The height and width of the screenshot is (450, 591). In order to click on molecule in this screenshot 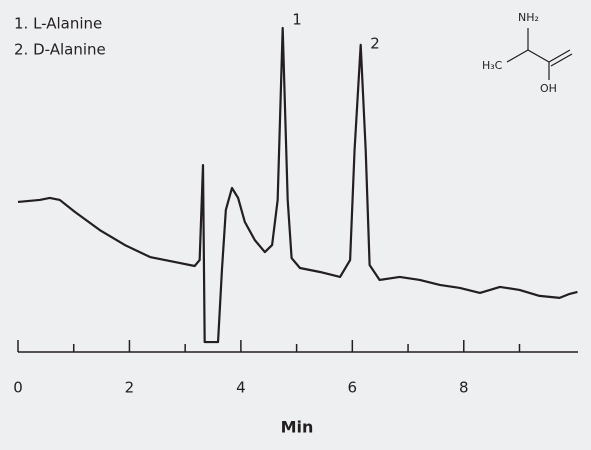, I will do `click(539, 54)`.